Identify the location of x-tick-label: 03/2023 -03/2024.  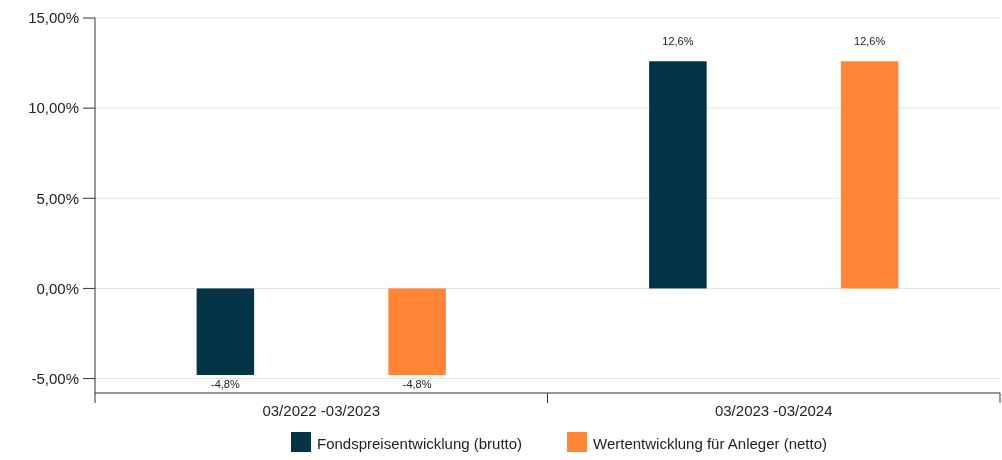
(773, 410).